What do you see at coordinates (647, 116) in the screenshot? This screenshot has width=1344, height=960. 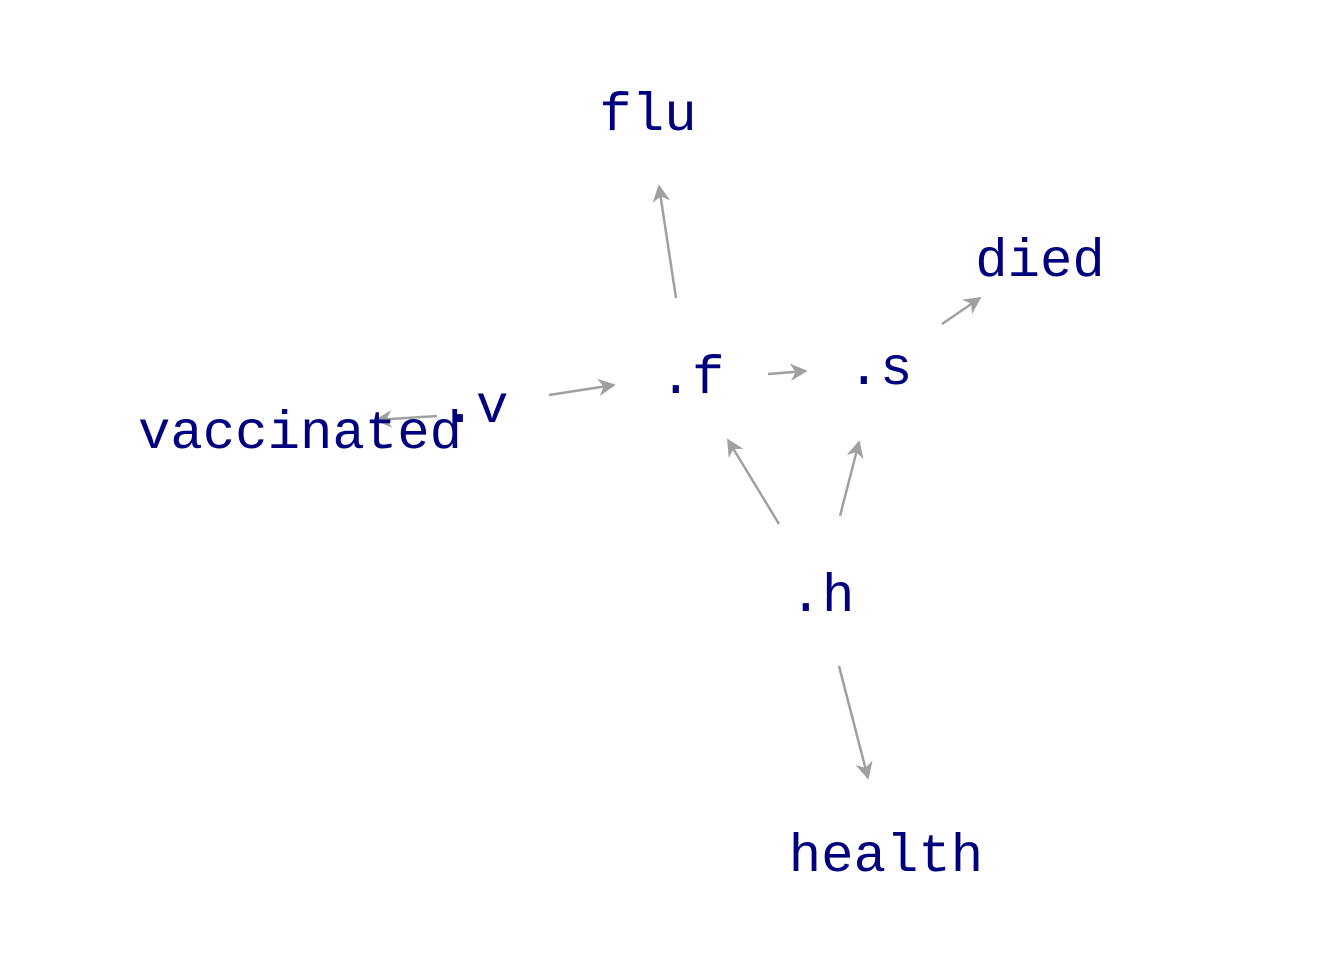 I see `node-flu: flu` at bounding box center [647, 116].